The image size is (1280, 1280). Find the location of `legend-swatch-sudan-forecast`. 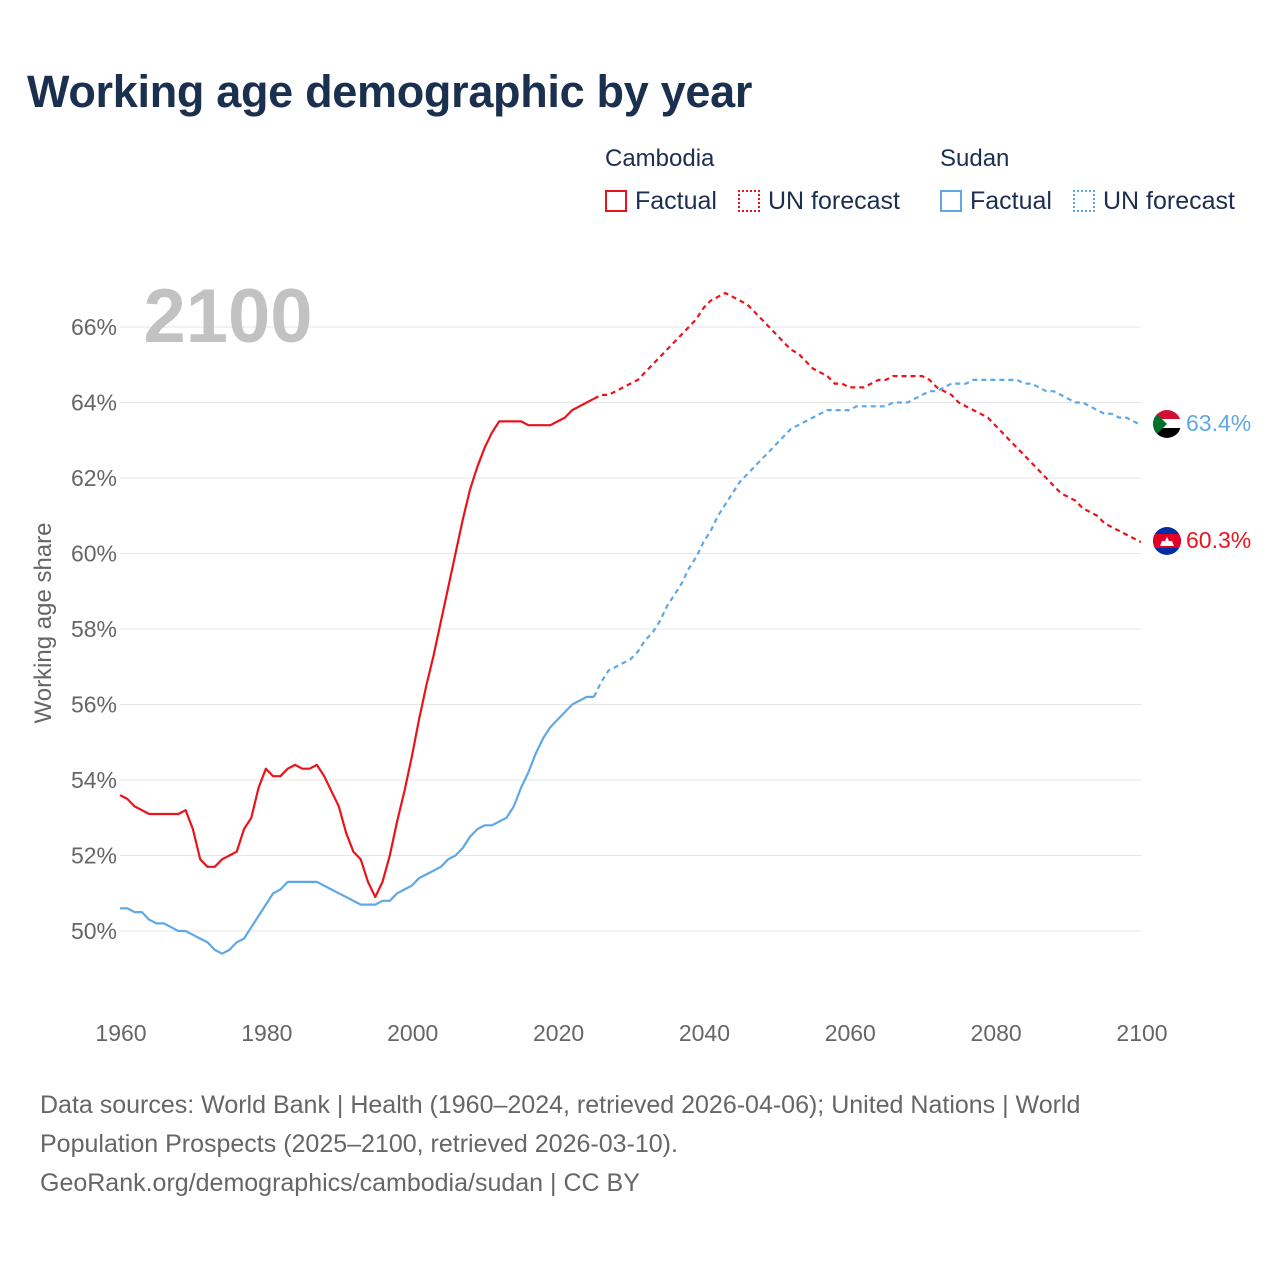

legend-swatch-sudan-forecast is located at coordinates (1084, 201).